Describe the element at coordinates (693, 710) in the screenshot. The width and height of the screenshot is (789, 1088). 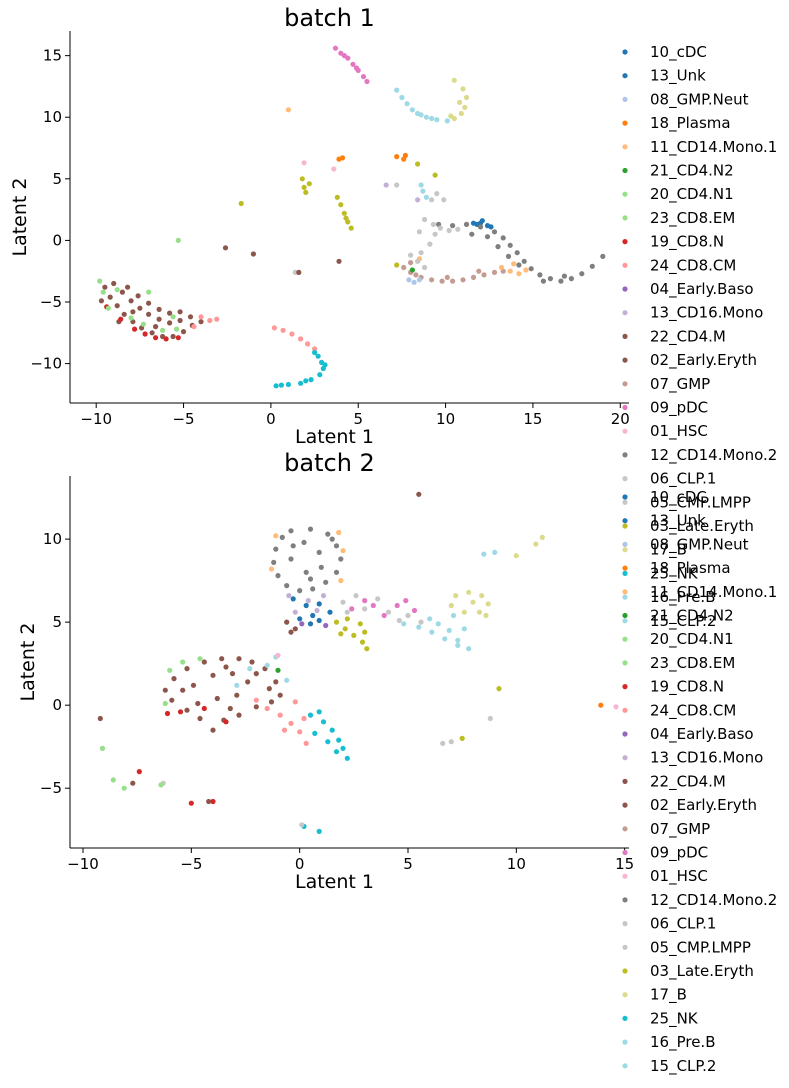
I see `legend-label: 24_CD8.CM` at that location.